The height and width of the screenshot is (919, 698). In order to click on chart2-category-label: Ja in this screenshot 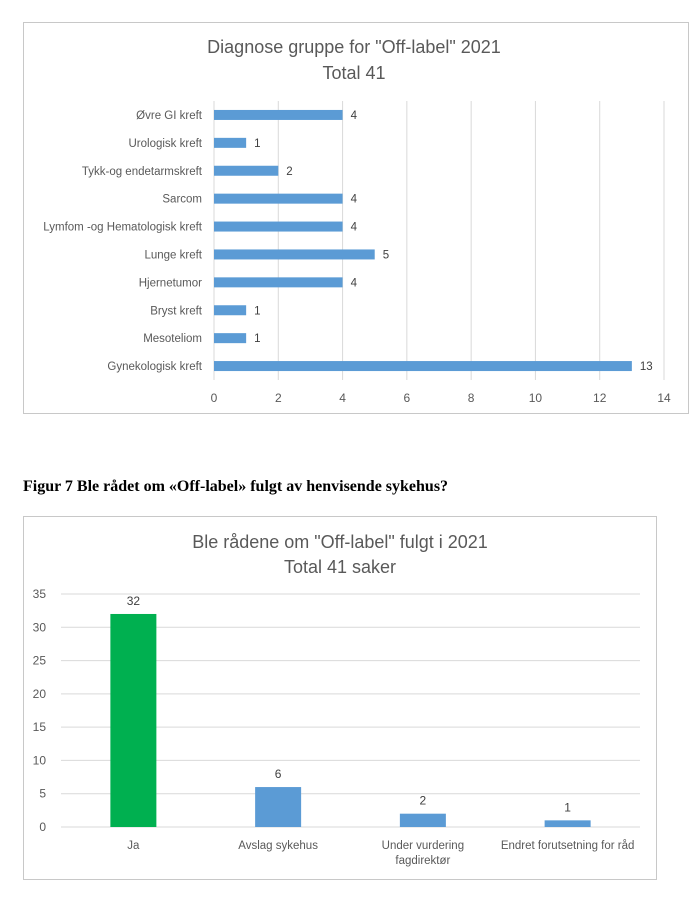, I will do `click(133, 846)`.